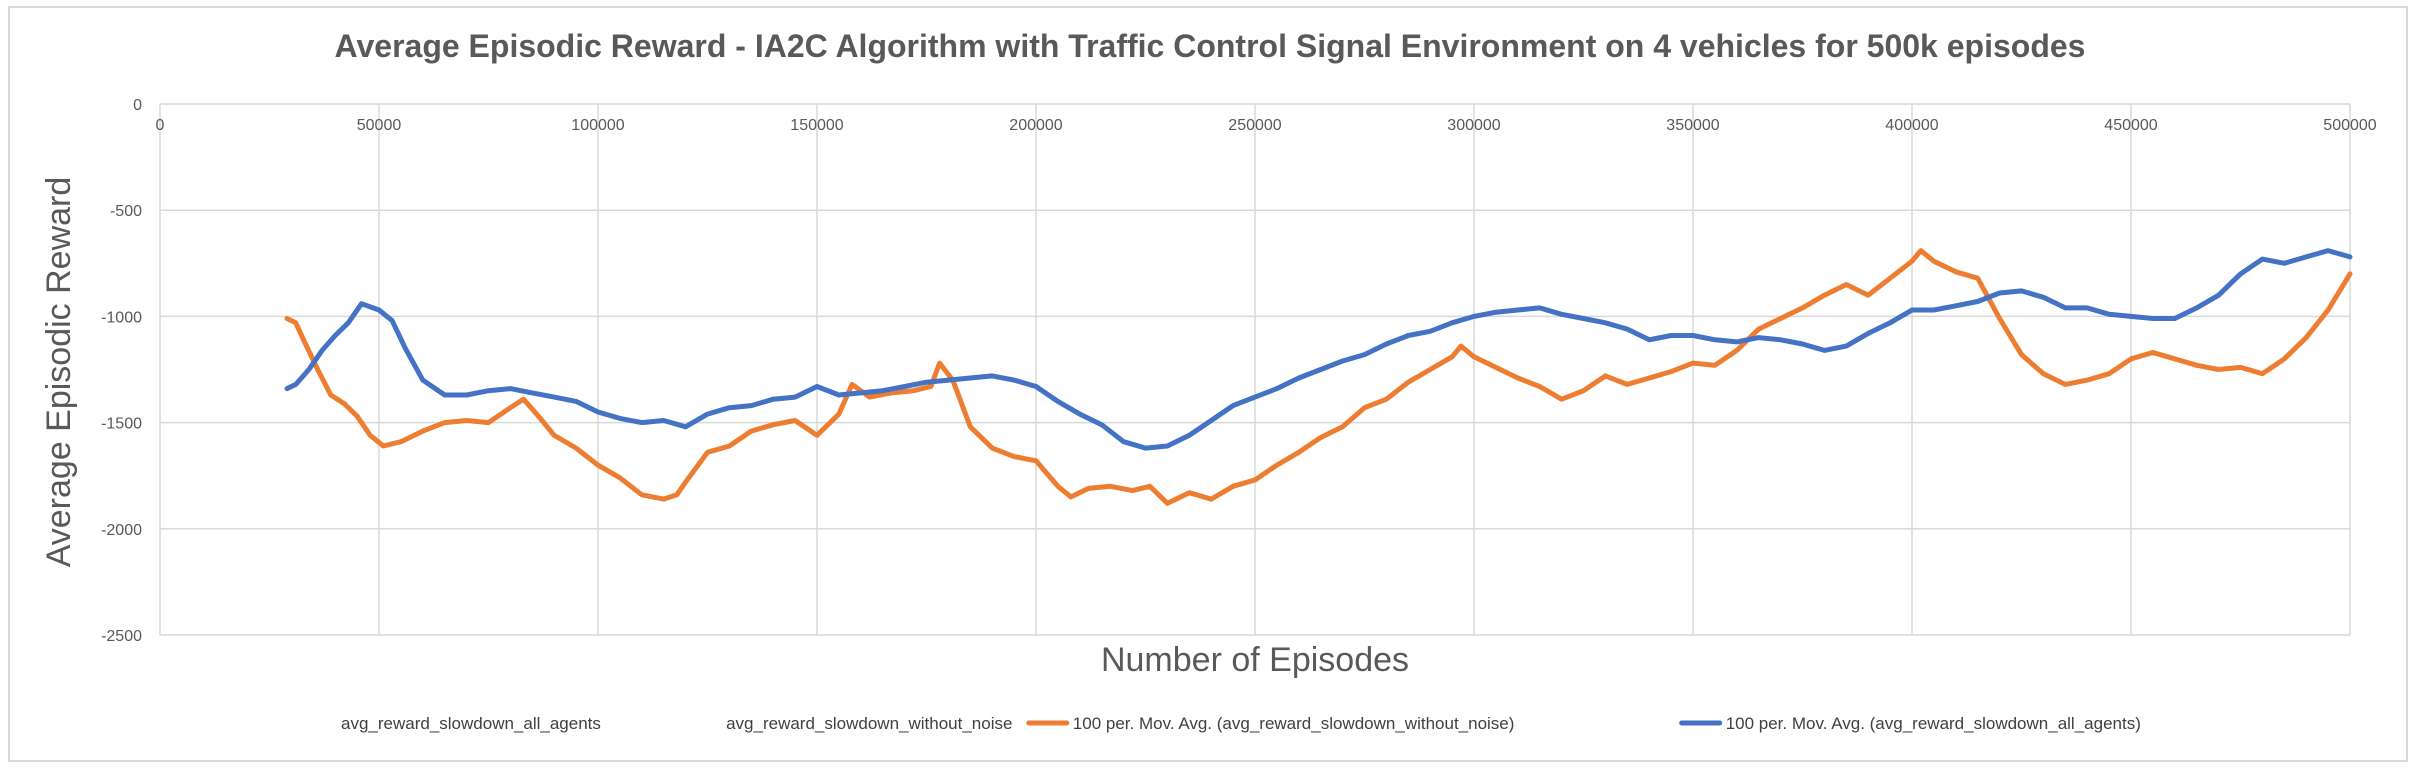 The width and height of the screenshot is (2418, 772). Describe the element at coordinates (1254, 125) in the screenshot. I see `x-tick-label: 250000` at that location.